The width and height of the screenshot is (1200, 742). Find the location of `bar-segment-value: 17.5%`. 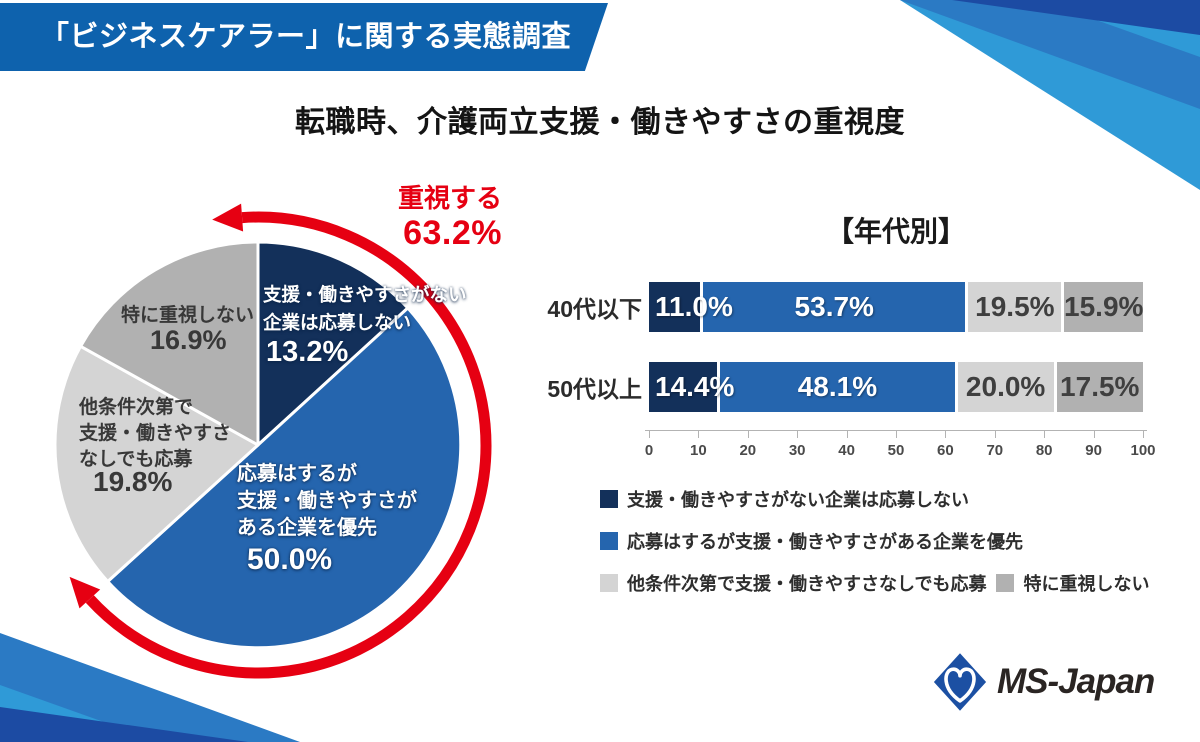

bar-segment-value: 17.5% is located at coordinates (1100, 386).